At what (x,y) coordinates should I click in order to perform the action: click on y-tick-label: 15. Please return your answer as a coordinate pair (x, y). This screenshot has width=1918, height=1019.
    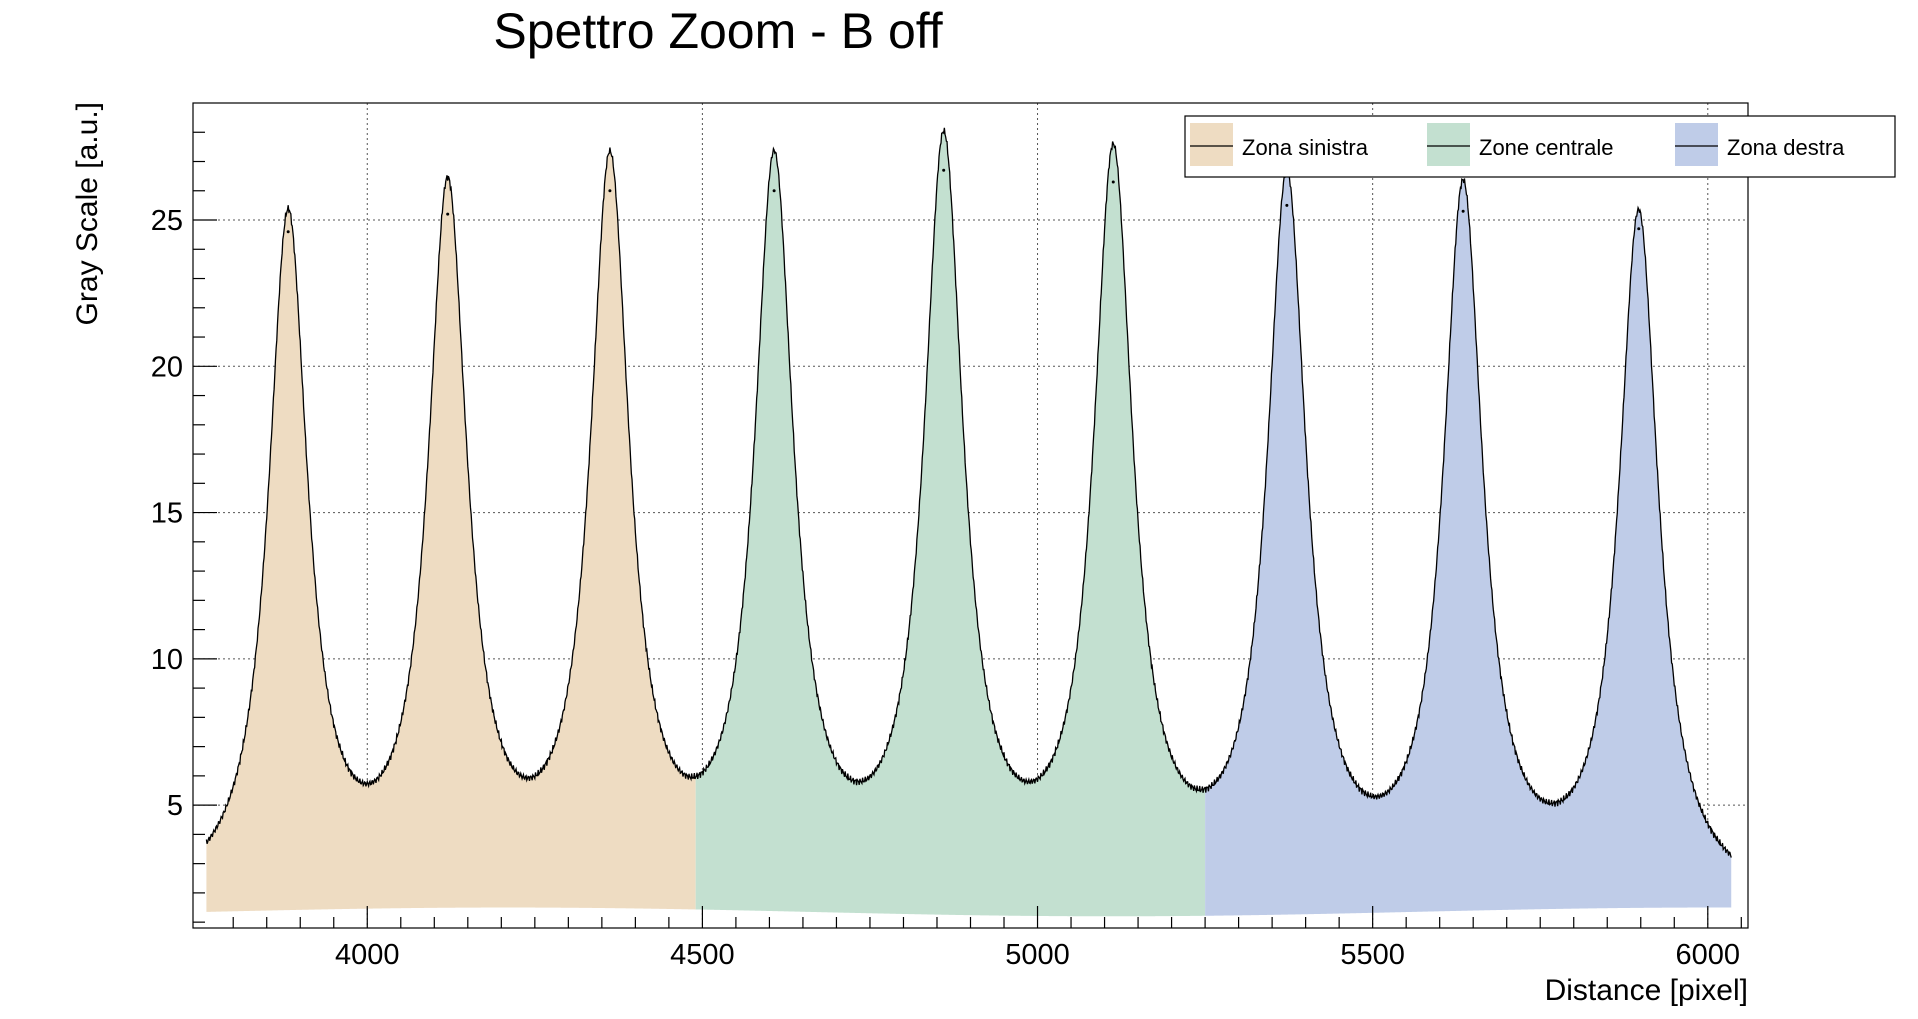
    Looking at the image, I should click on (167, 514).